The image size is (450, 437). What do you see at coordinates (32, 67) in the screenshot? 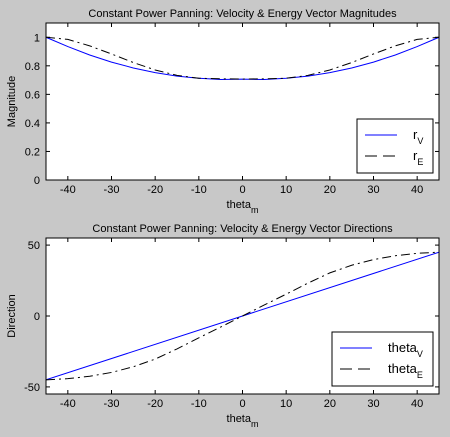
I see `y-tick-label: 0.8` at bounding box center [32, 67].